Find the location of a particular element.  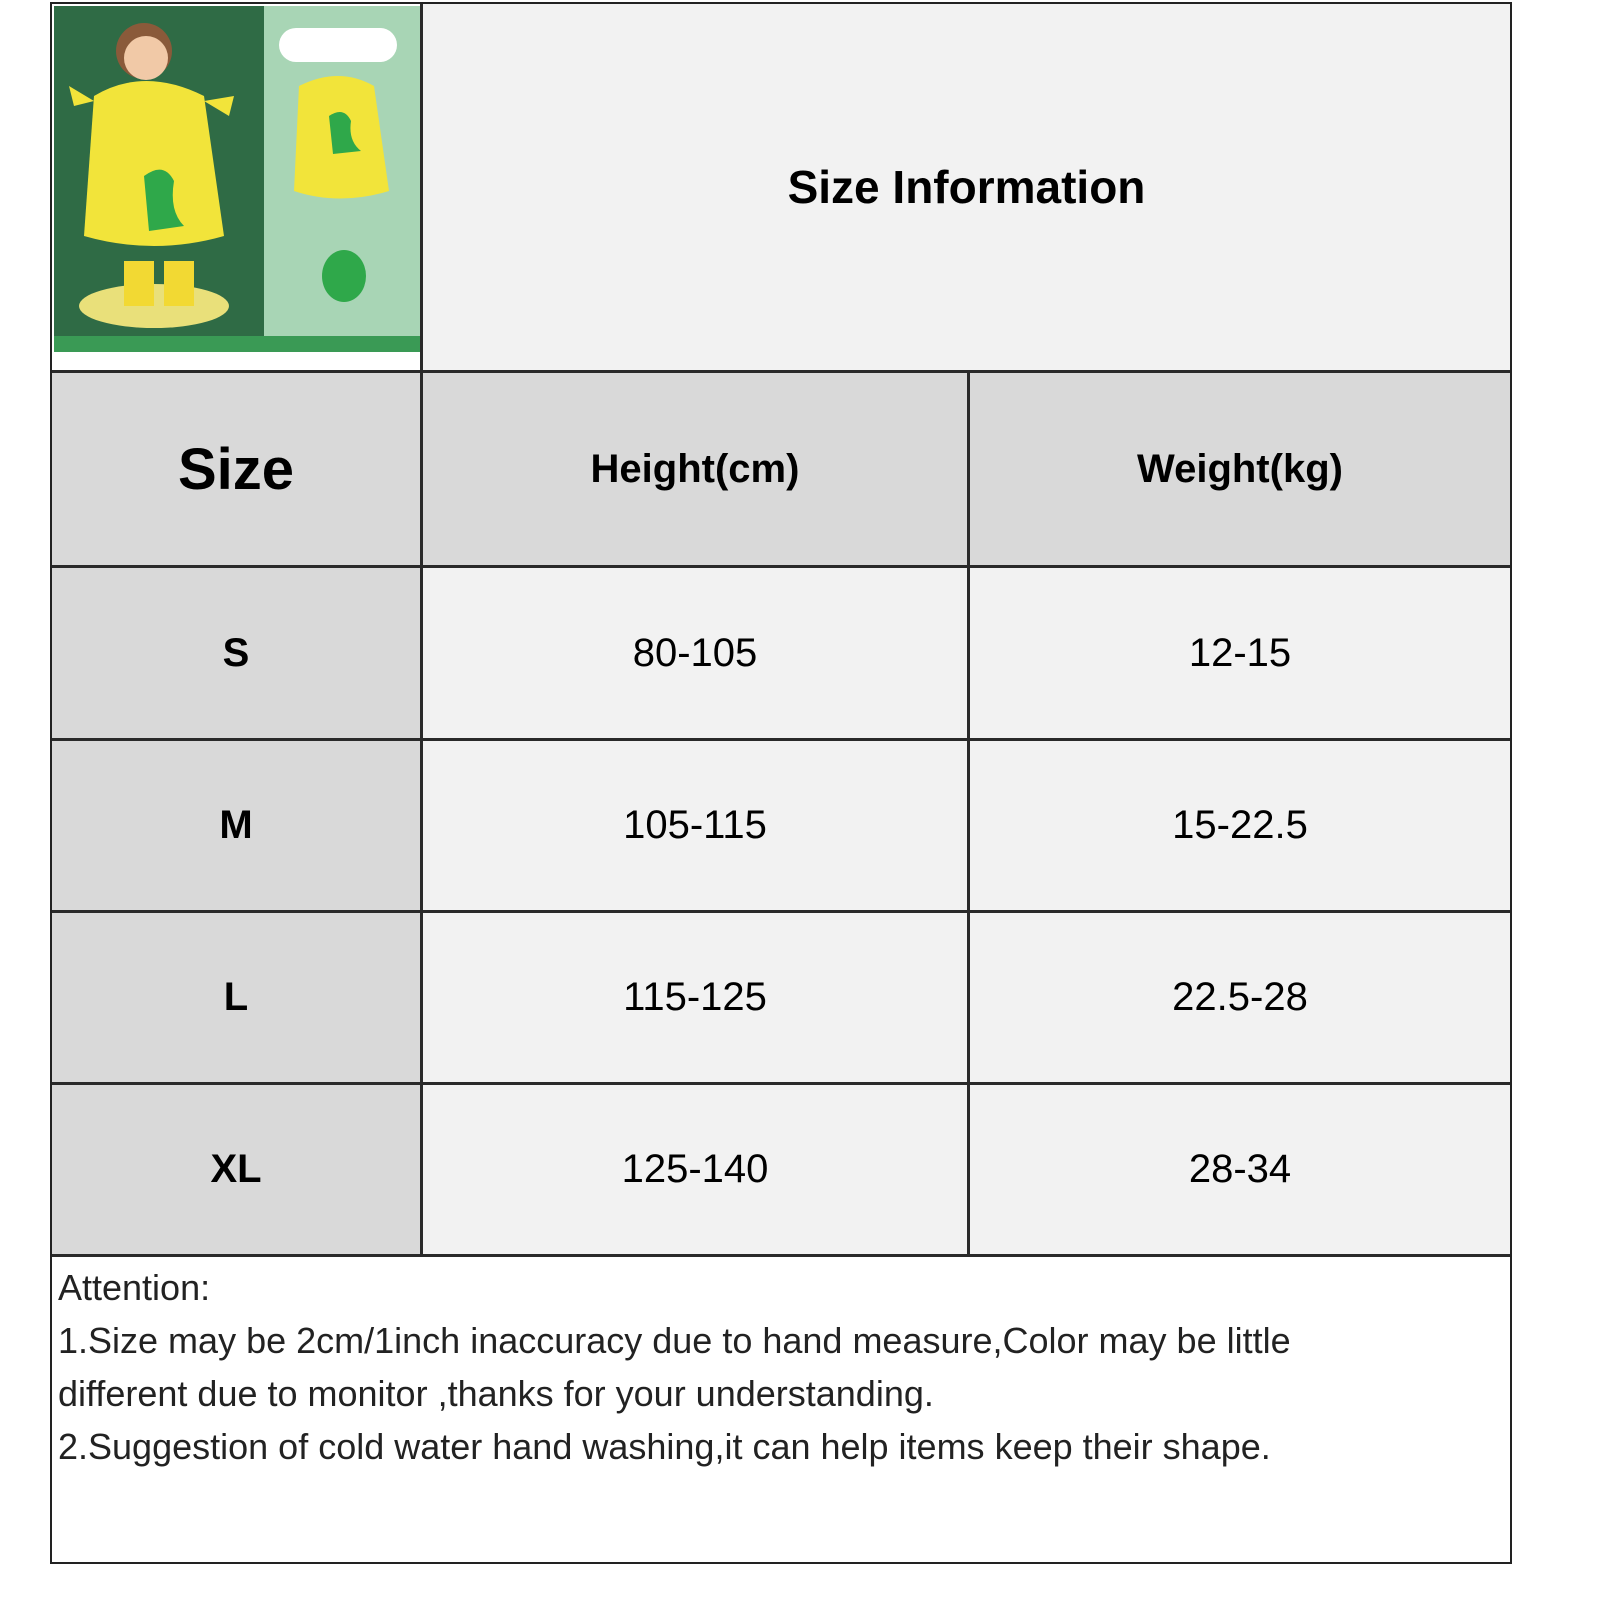

table-row-size: L is located at coordinates (236, 997).